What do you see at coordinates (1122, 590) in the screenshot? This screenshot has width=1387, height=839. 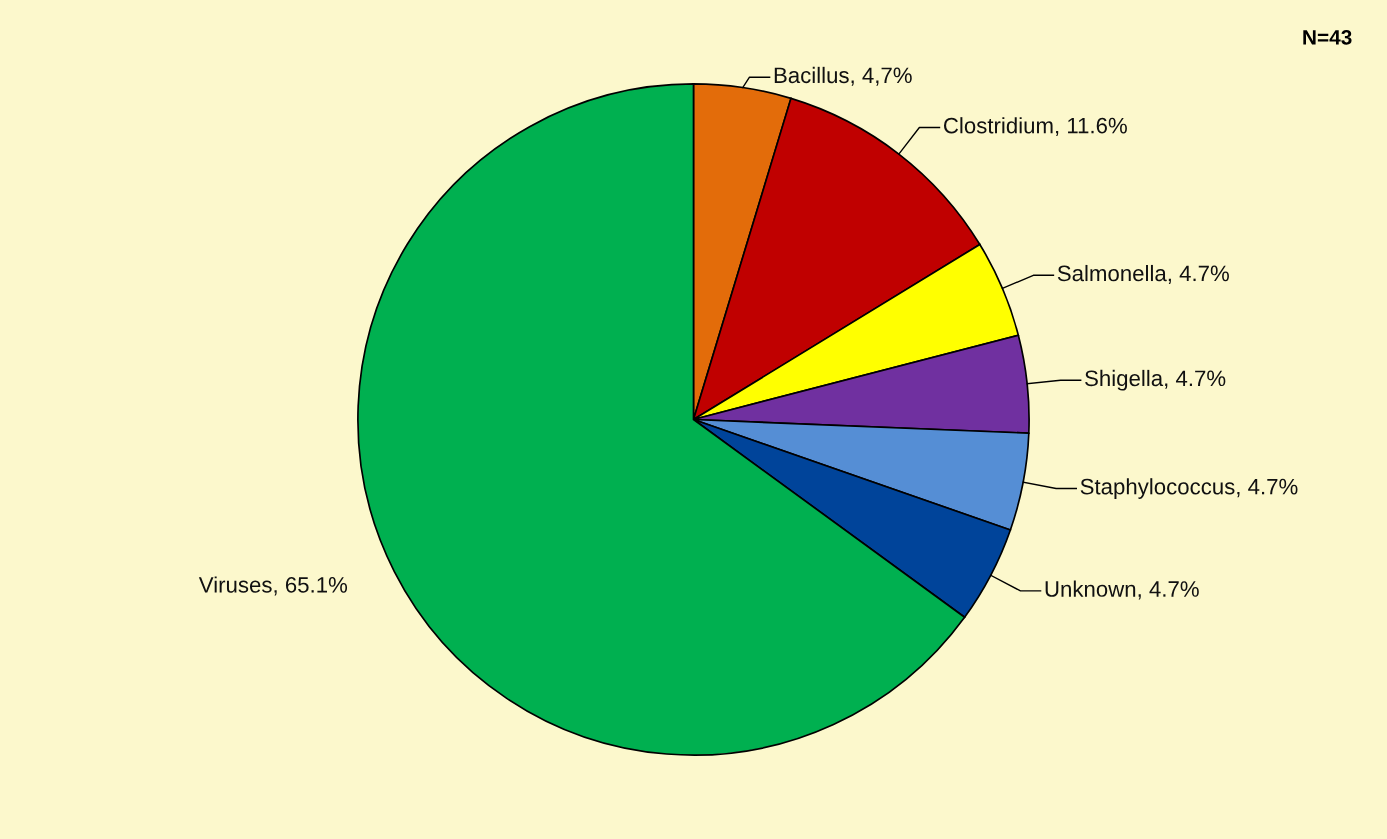 I see `slice-label: Unknown, 4.7%` at bounding box center [1122, 590].